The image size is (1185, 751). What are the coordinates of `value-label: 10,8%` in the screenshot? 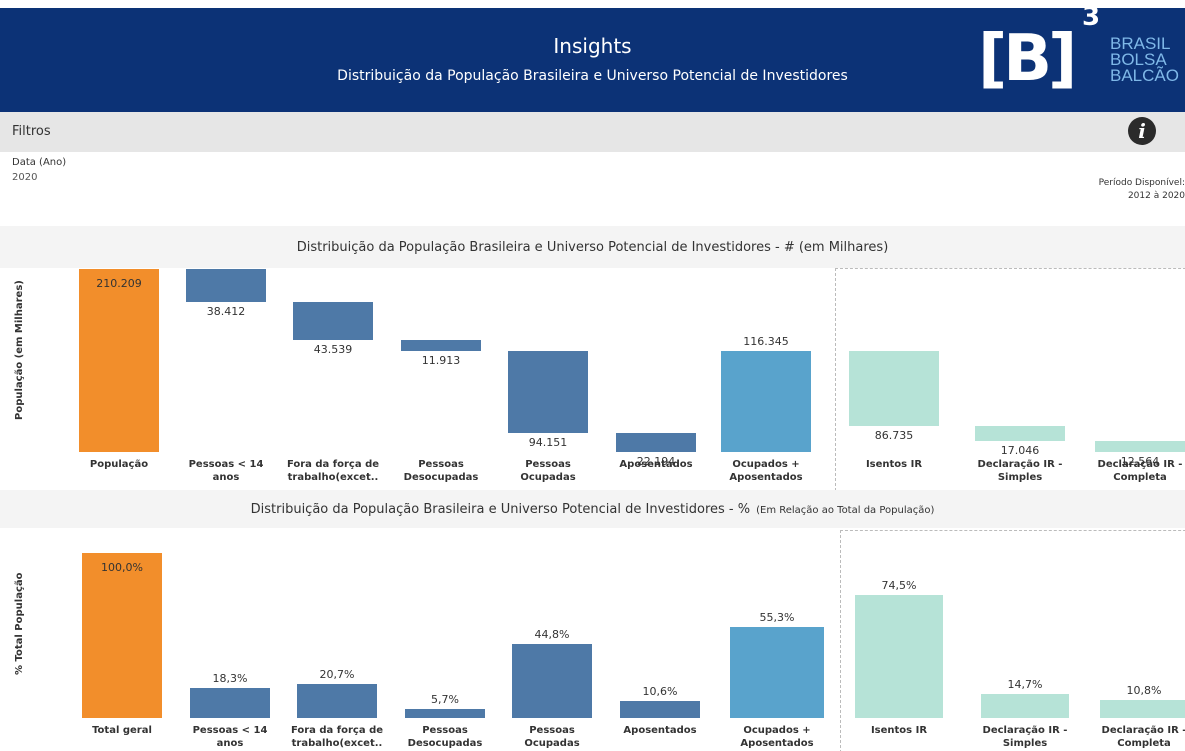 It's located at (1144, 691).